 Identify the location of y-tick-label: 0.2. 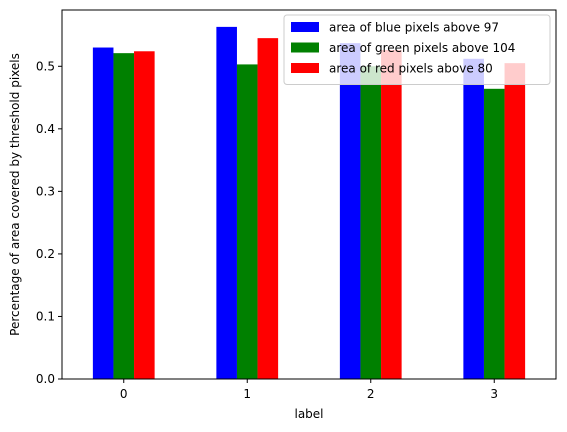
(45, 254).